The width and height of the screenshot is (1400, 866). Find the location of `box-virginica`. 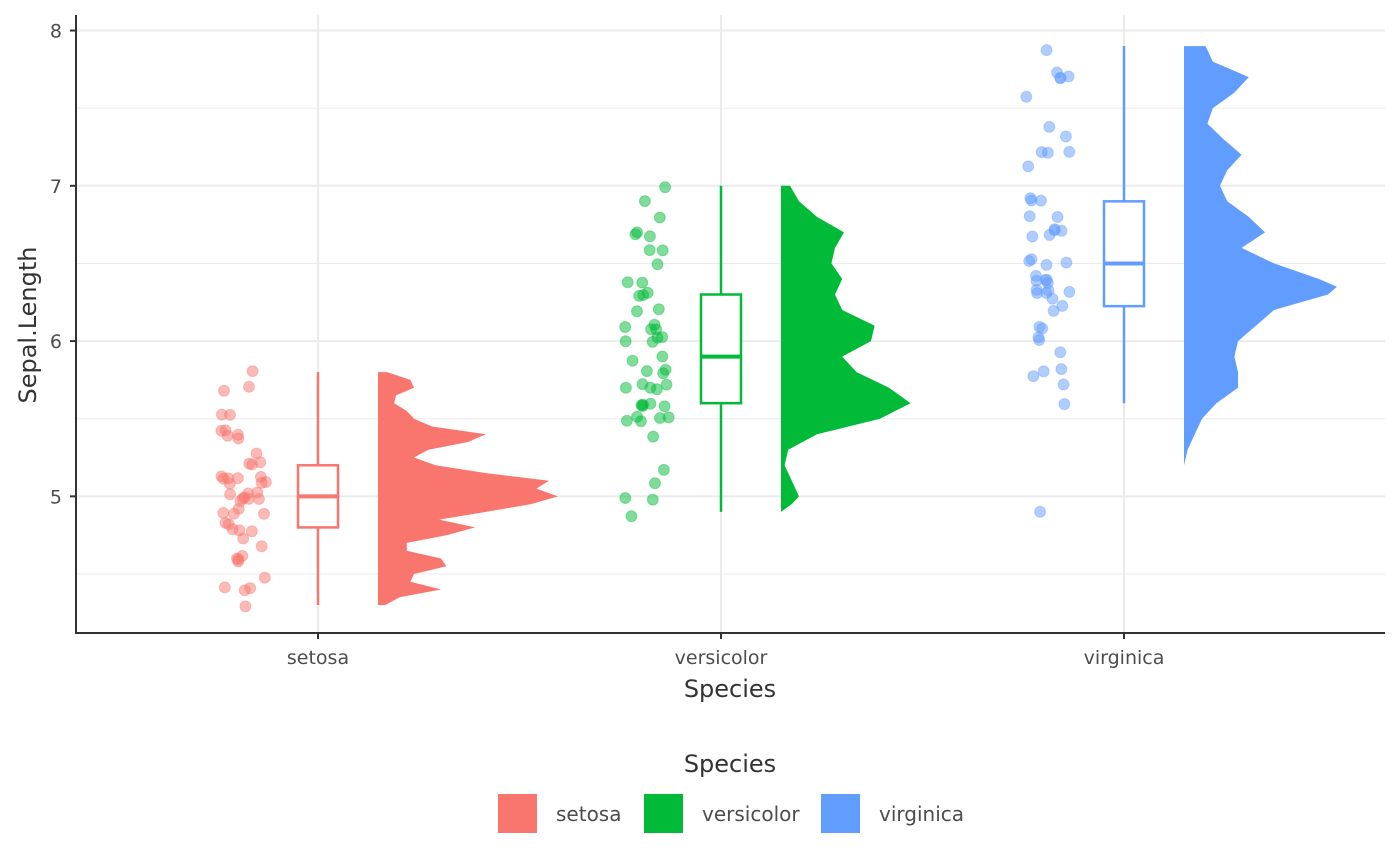

box-virginica is located at coordinates (1124, 225).